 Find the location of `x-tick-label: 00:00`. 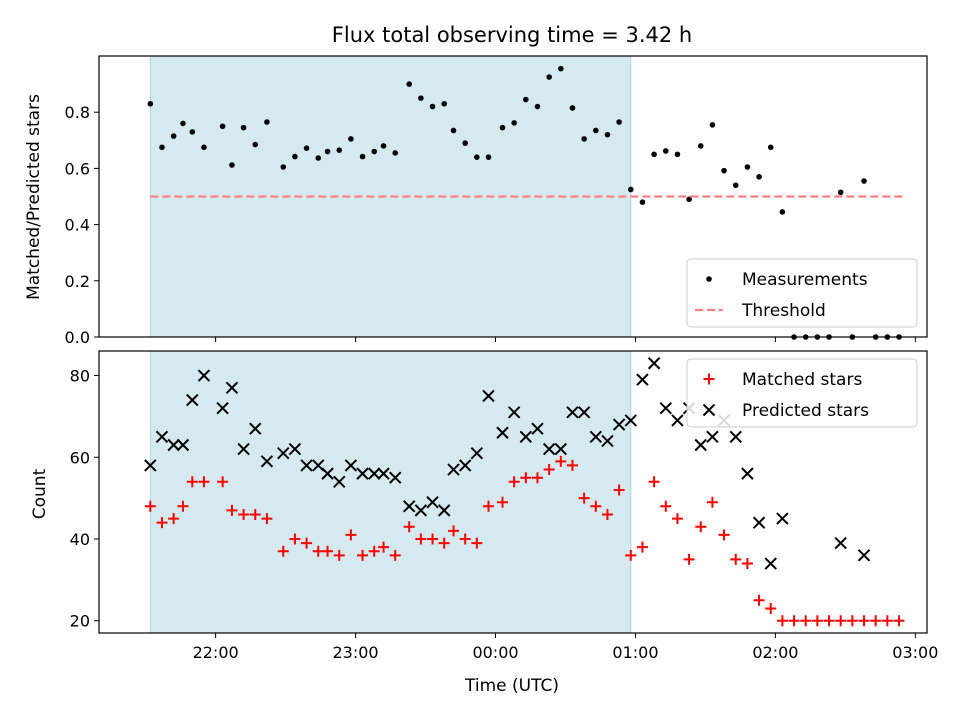

x-tick-label: 00:00 is located at coordinates (495, 652).